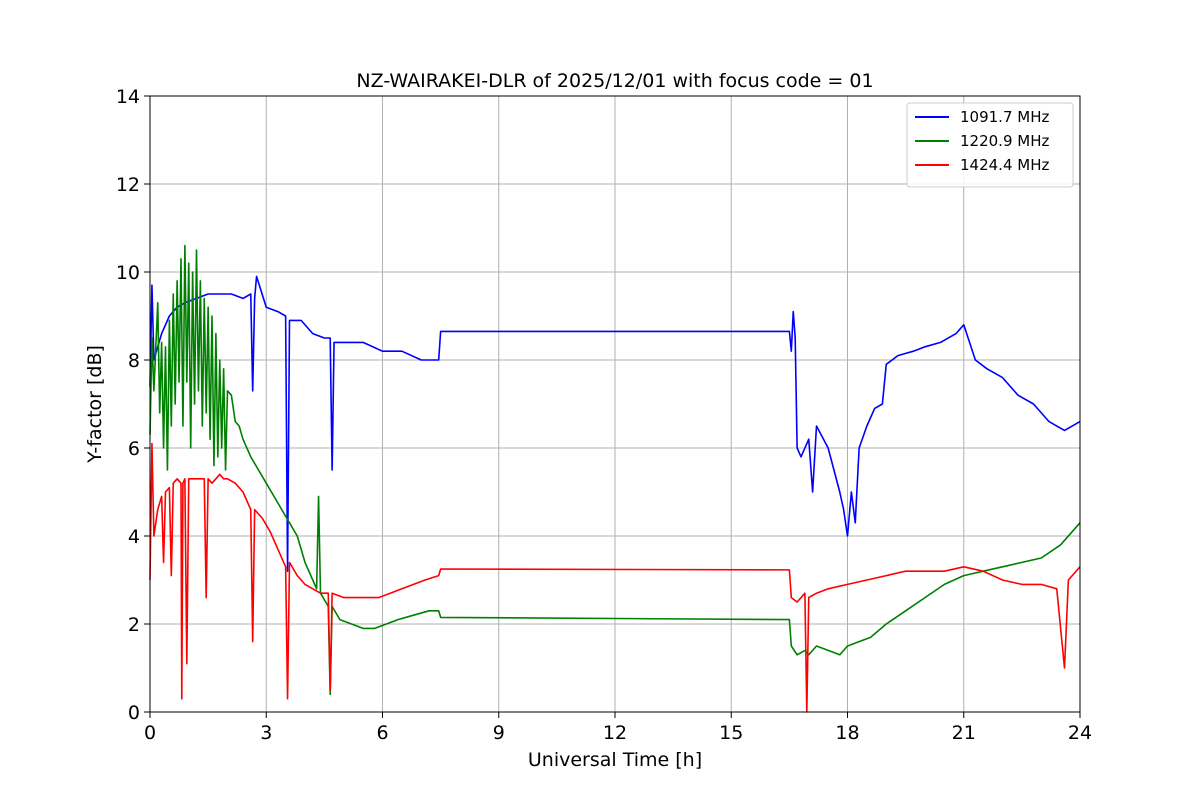 The width and height of the screenshot is (1200, 800). I want to click on y-tick-label: 10, so click(128, 273).